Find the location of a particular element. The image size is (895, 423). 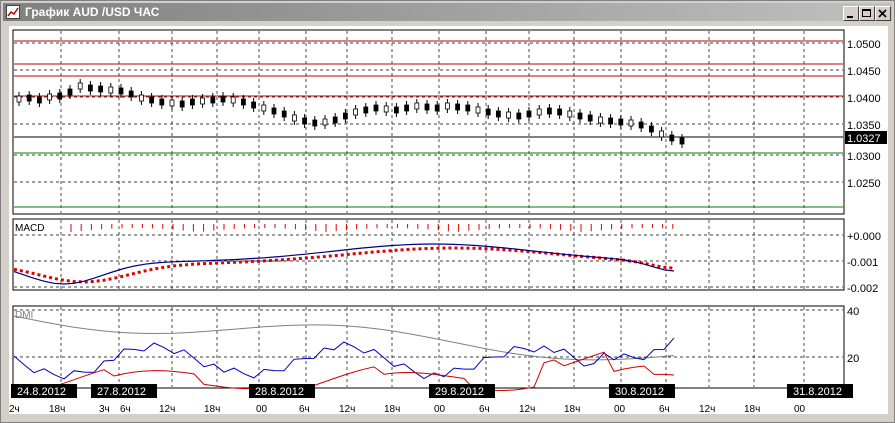

dmi-series is located at coordinates (344, 355).